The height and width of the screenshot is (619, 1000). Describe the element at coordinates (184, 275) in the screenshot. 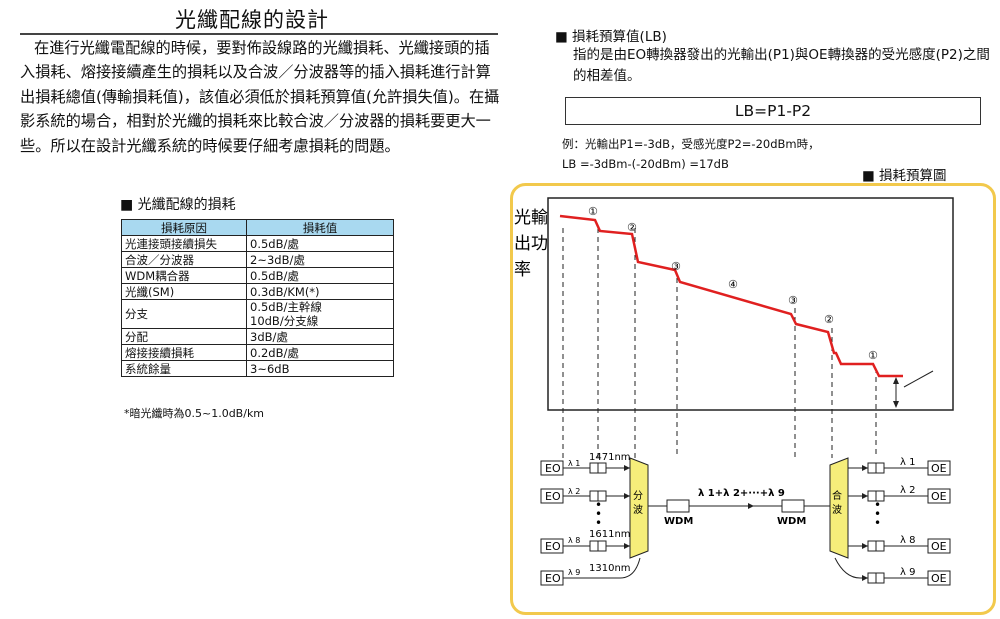

I see `table-cell: WDM耦合器` at that location.